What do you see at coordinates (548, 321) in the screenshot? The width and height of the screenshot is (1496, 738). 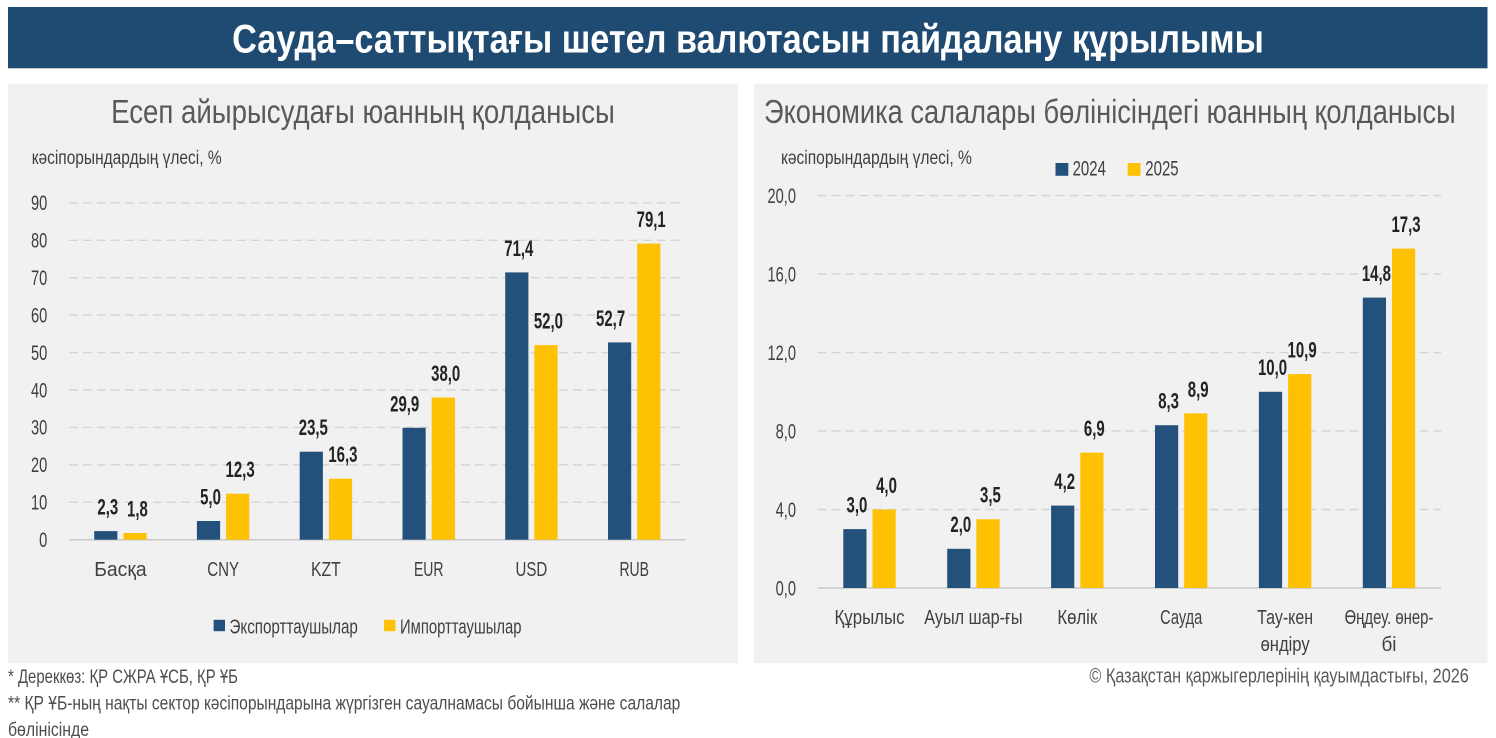 I see `svg-text: 52,0` at bounding box center [548, 321].